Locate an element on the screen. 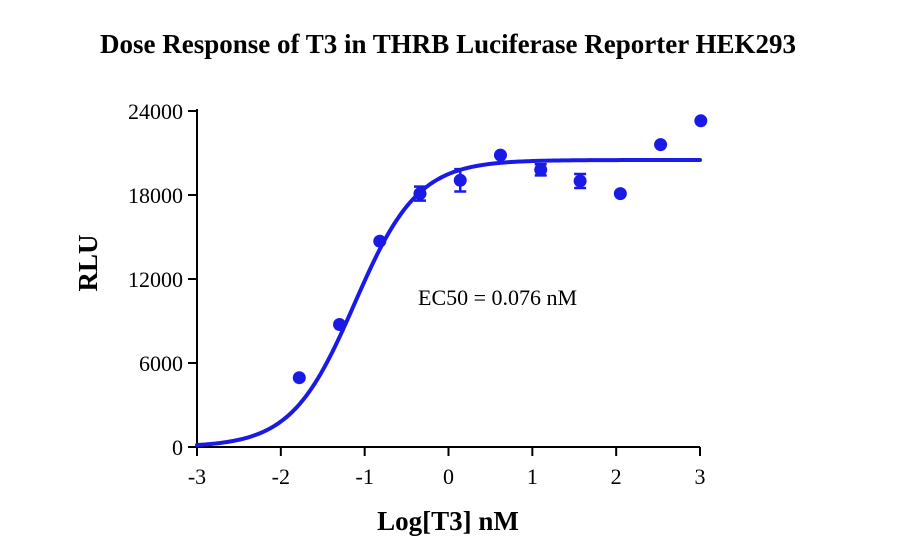 The width and height of the screenshot is (897, 559). x-ticks: -3 -2 -1 0 1 2 3 is located at coordinates (447, 468).